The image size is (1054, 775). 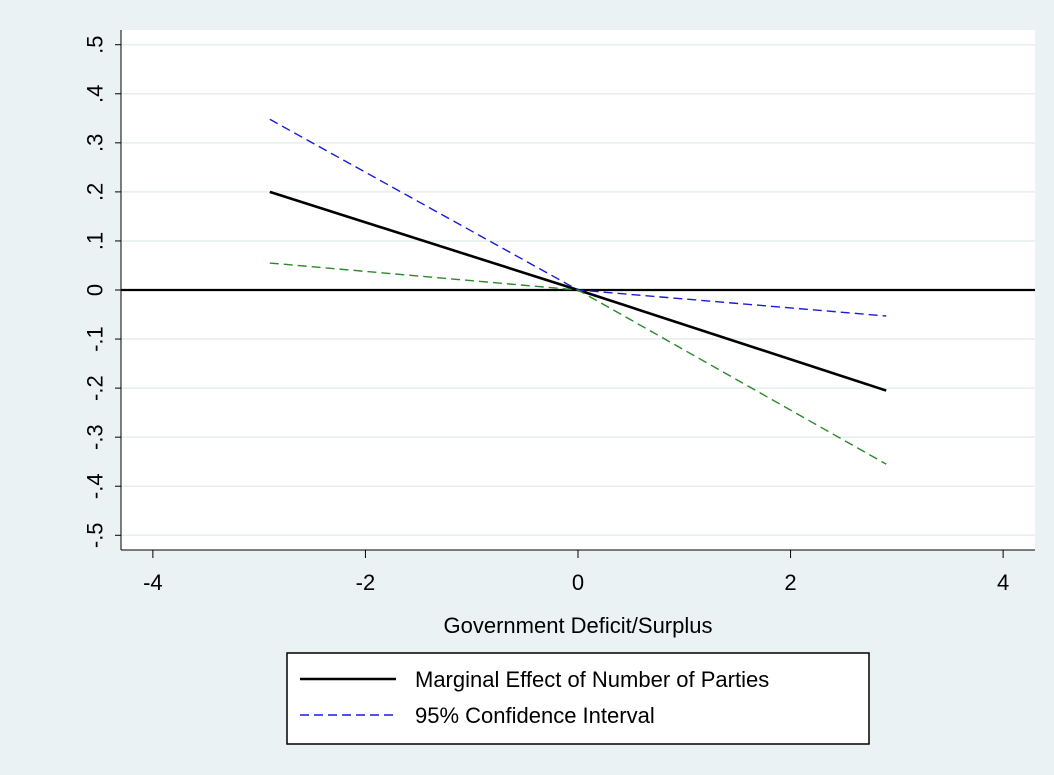 I want to click on y-tick-label: .5, so click(x=95, y=45).